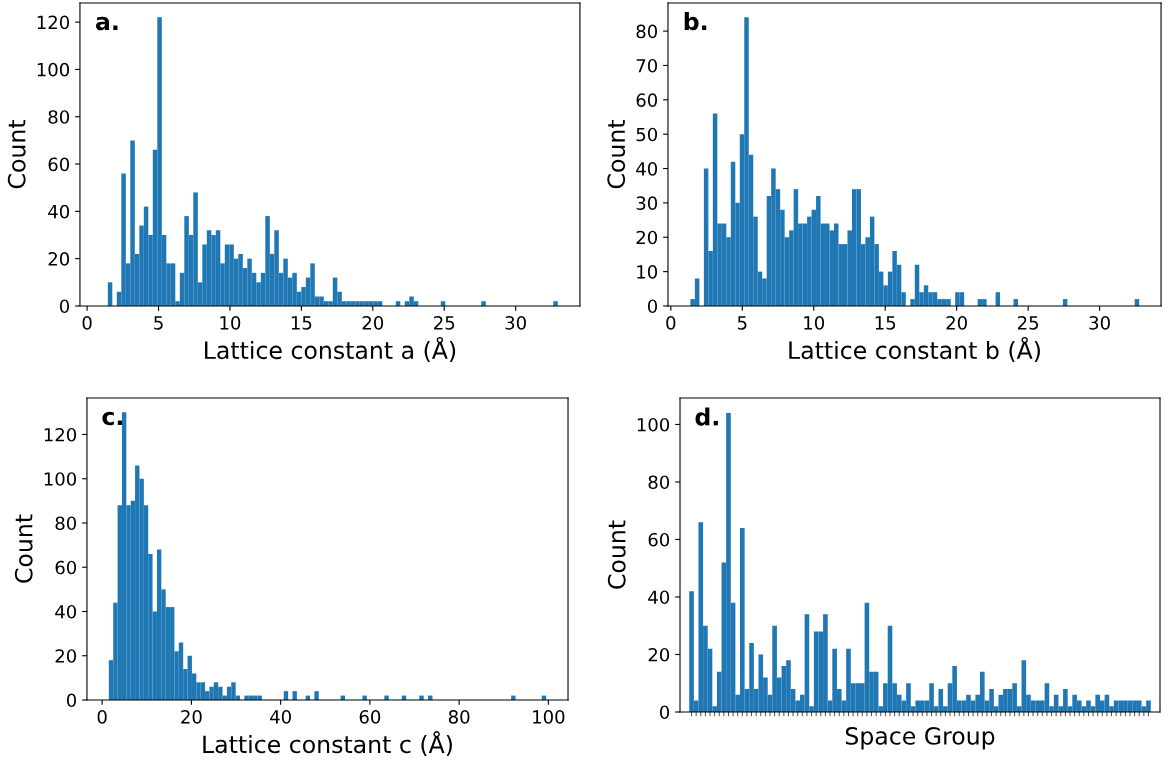  Describe the element at coordinates (327, 743) in the screenshot. I see `x-axis-title: Lattice constant c (Å)` at that location.